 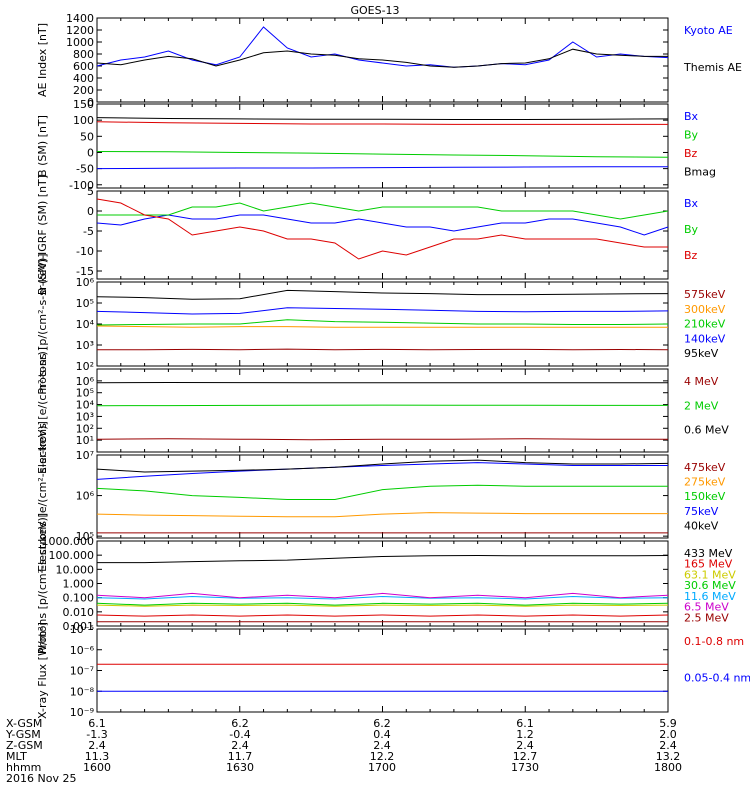 I want to click on y-tick-label: 10², so click(x=85, y=428).